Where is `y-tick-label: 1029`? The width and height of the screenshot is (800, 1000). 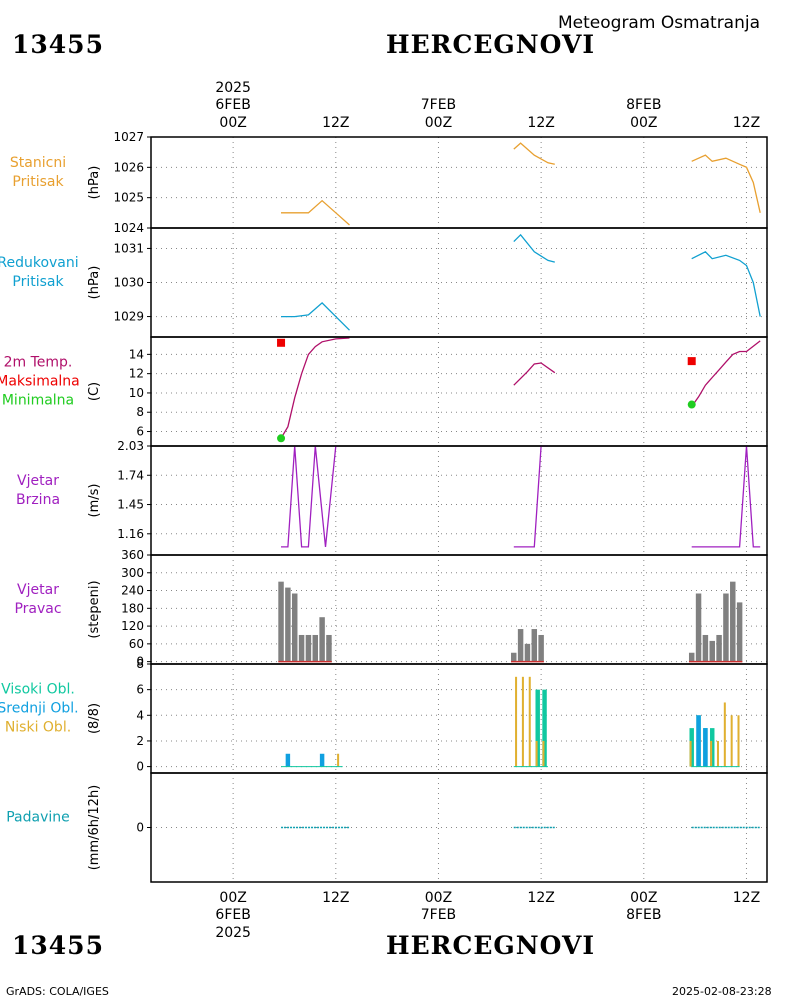 y-tick-label: 1029 is located at coordinates (128, 317).